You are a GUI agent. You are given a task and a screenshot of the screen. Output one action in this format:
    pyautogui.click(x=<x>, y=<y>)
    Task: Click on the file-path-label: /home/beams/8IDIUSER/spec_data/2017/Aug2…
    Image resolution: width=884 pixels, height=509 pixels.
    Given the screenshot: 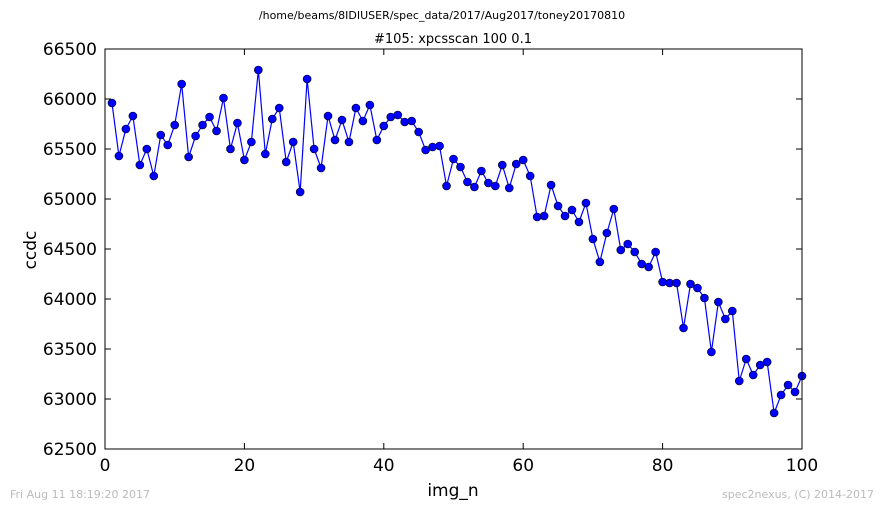 What is the action you would take?
    pyautogui.click(x=442, y=15)
    